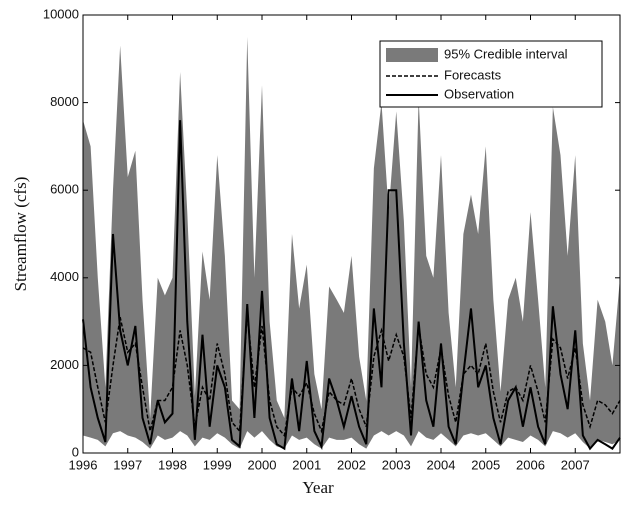  Describe the element at coordinates (441, 464) in the screenshot. I see `x-tick-label: 2004` at that location.